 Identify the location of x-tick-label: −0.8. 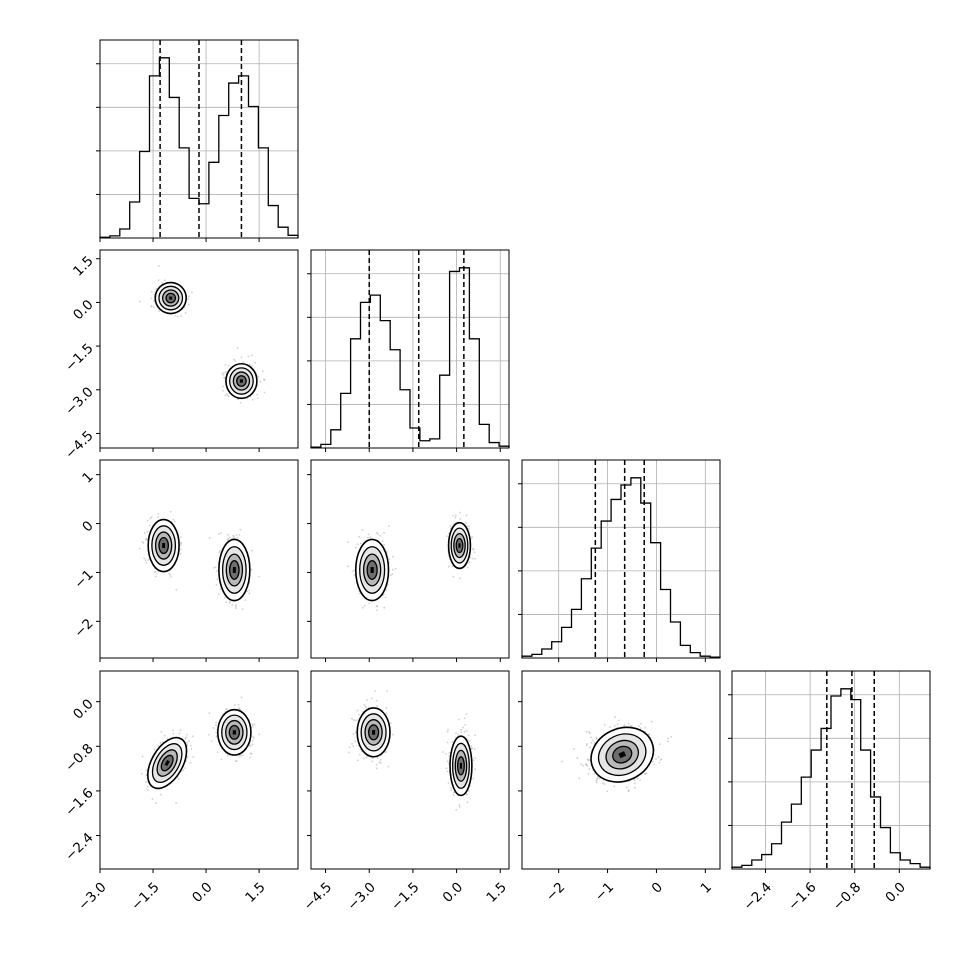
(847, 896).